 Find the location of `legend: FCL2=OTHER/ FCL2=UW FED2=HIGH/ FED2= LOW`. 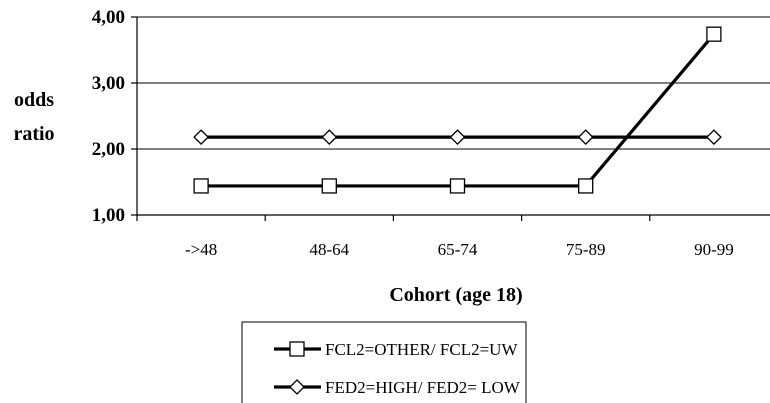

legend: FCL2=OTHER/ FCL2=UW FED2=HIGH/ FED2= LOW is located at coordinates (384, 362).